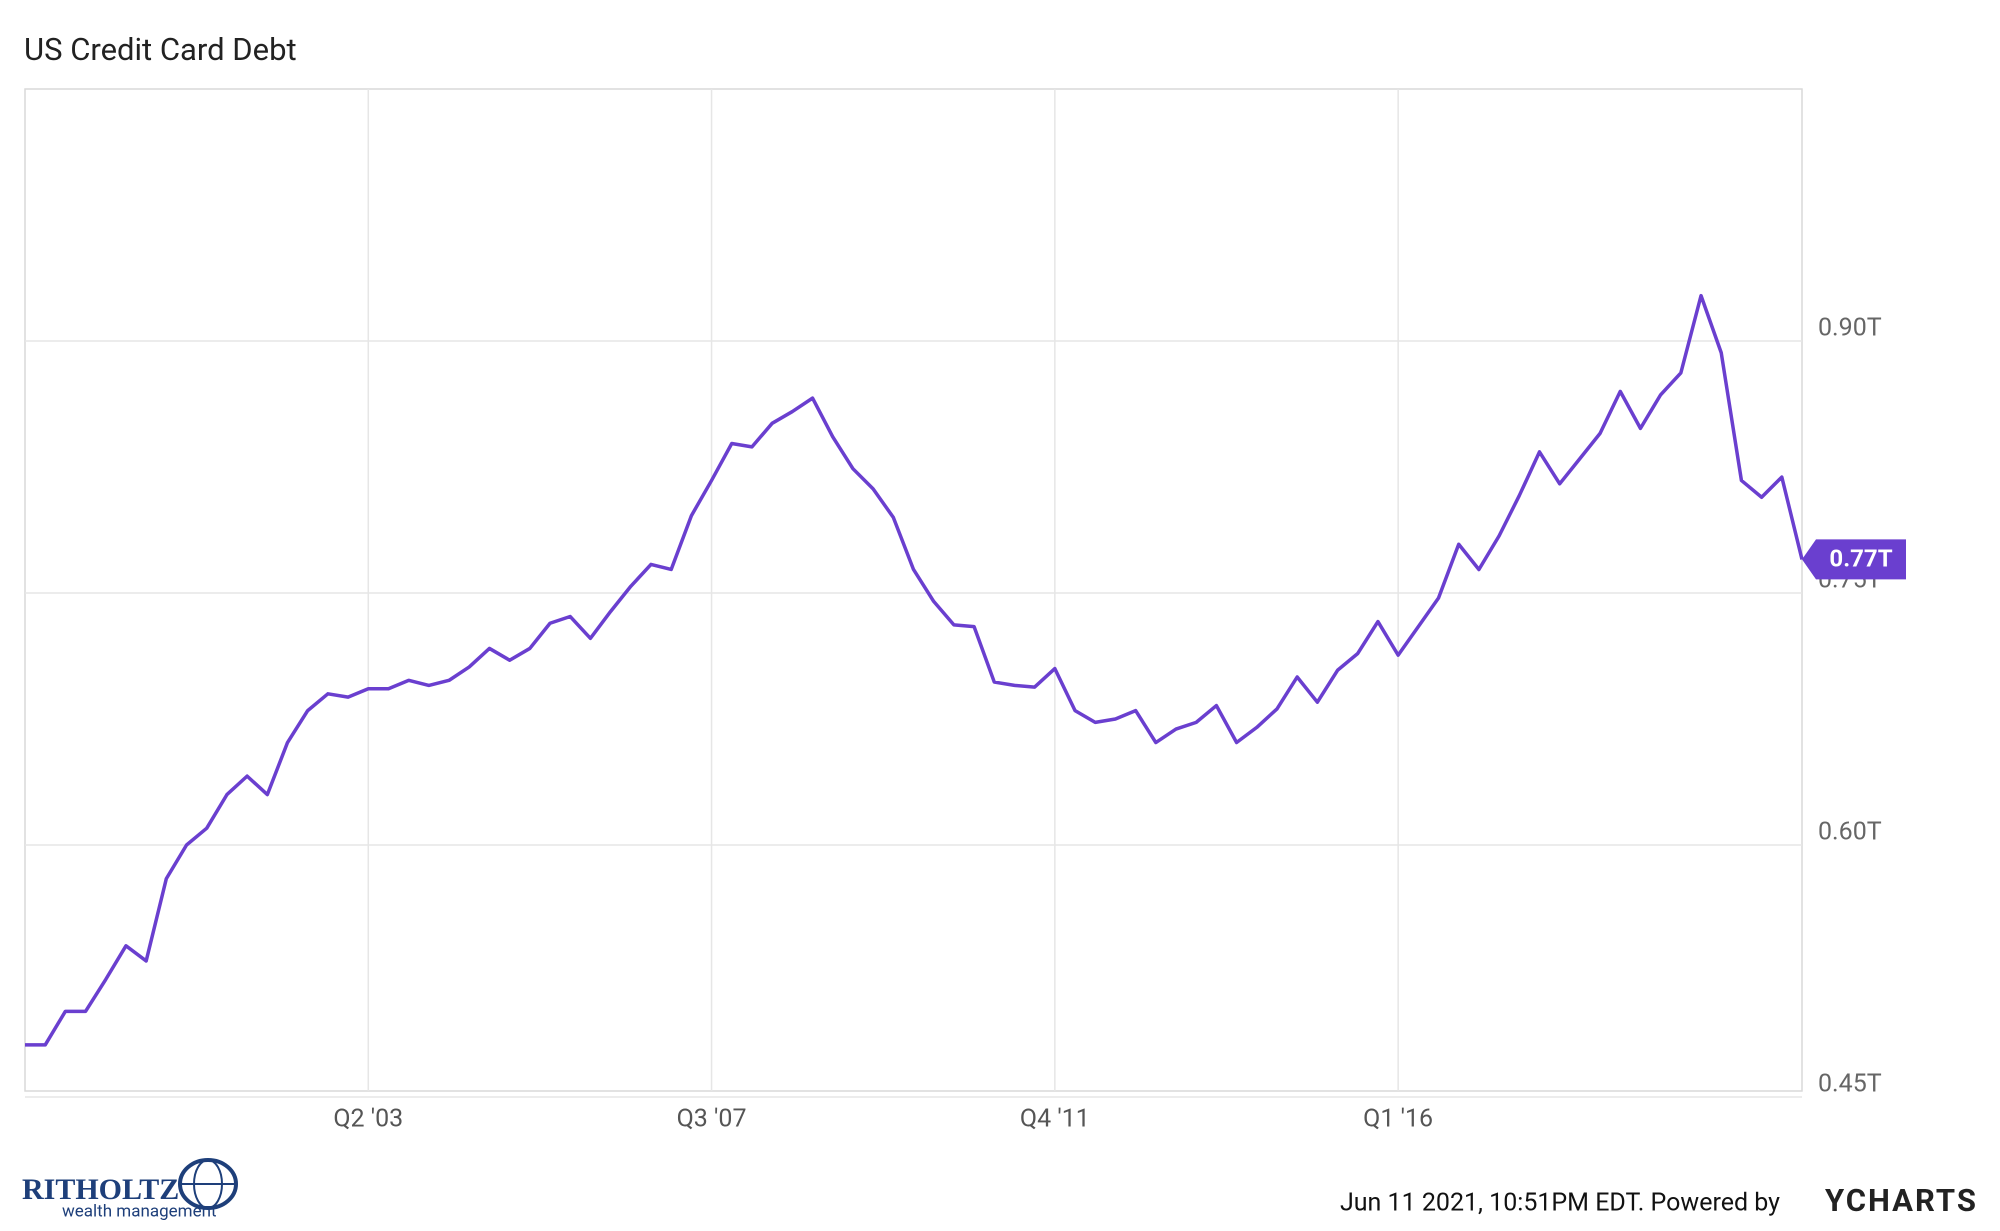  I want to click on chart-title: US Credit Card Debt, so click(160, 49).